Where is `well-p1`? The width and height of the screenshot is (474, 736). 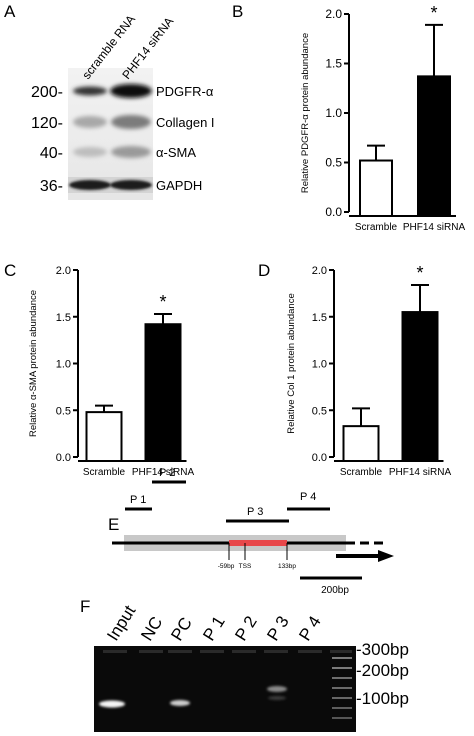 well-p1 is located at coordinates (212, 651).